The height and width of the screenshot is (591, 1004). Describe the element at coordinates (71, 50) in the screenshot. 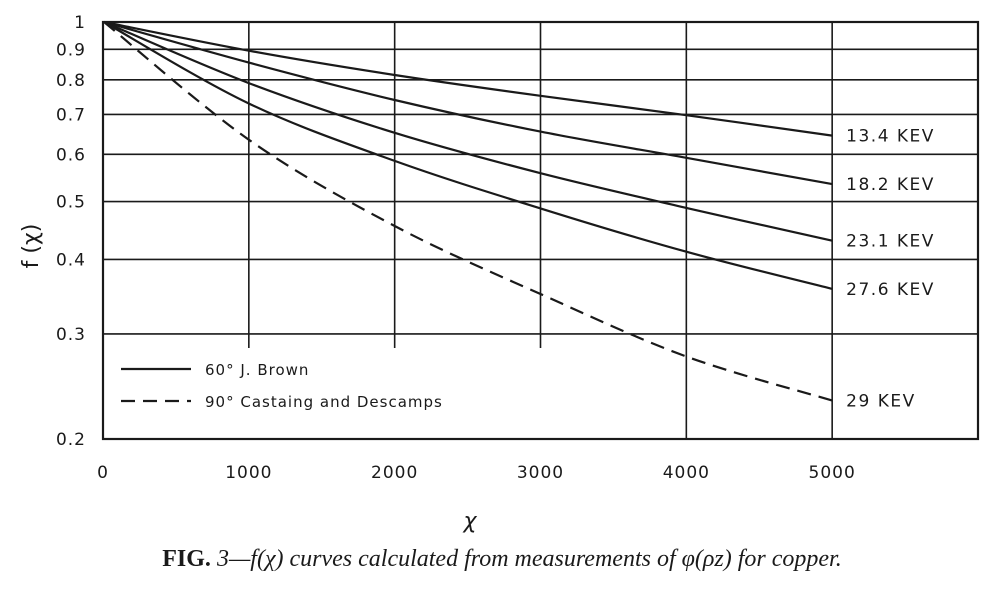

I see `y-tick-label-1: 0.9` at that location.